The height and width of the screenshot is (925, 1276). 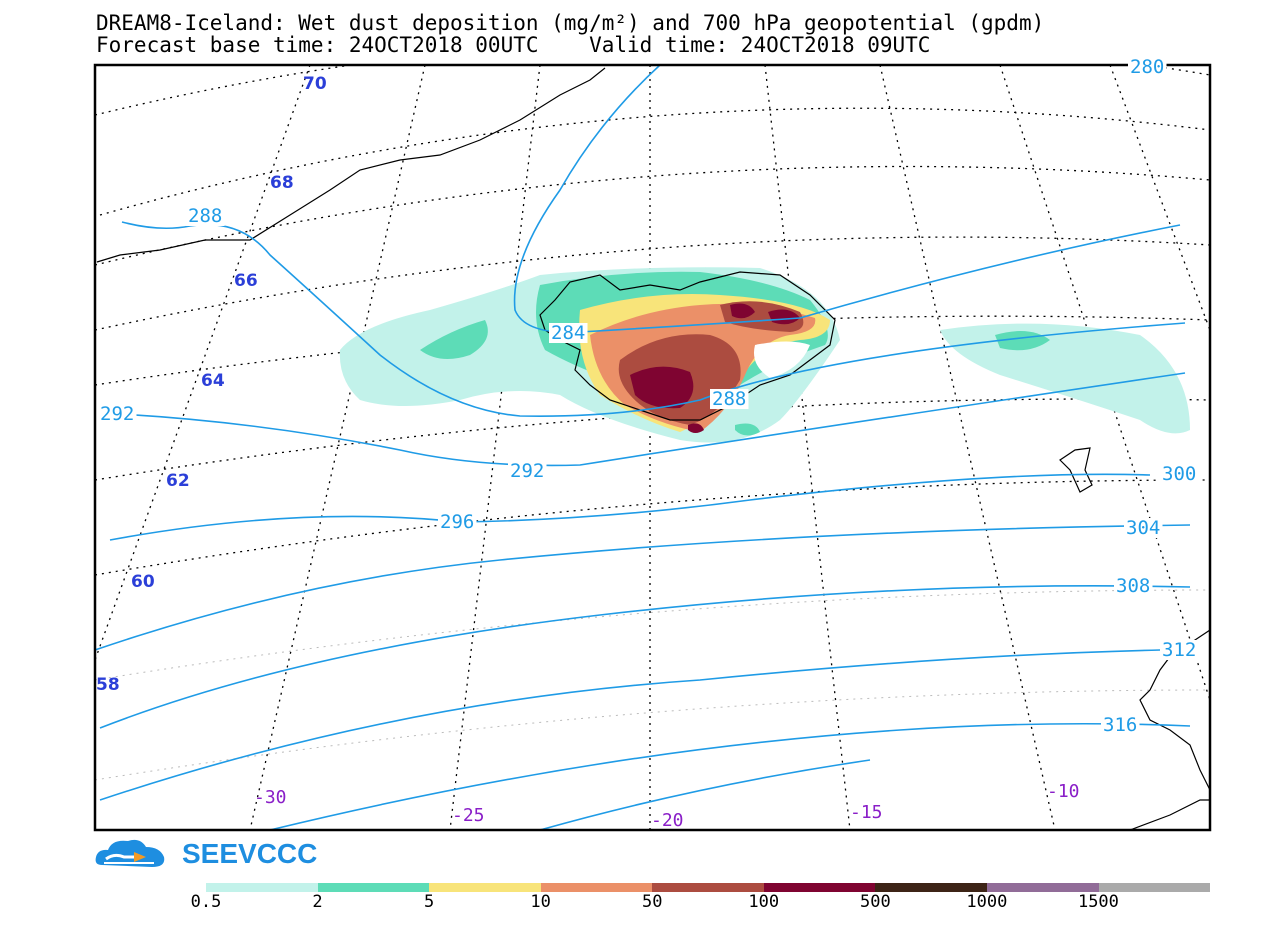 I want to click on contour-label: 312, so click(x=1179, y=650).